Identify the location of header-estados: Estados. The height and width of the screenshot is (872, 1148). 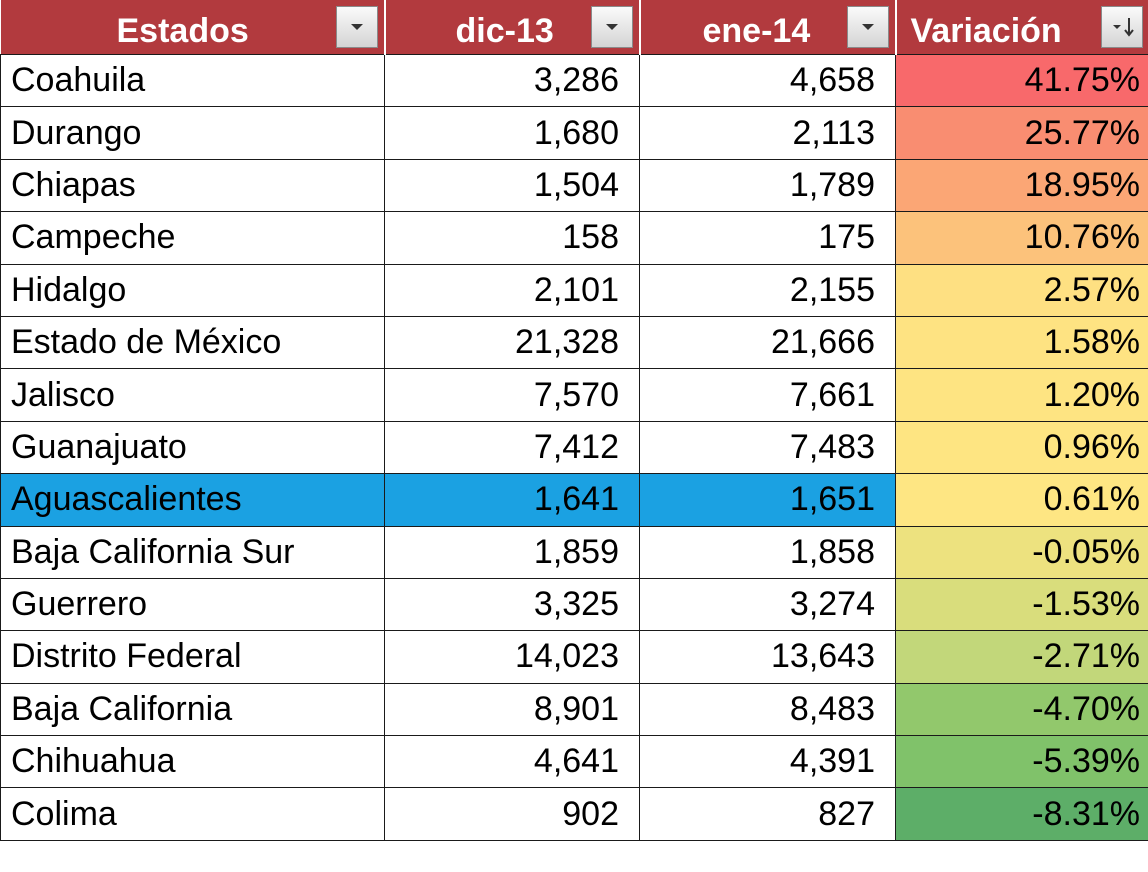
(193, 27).